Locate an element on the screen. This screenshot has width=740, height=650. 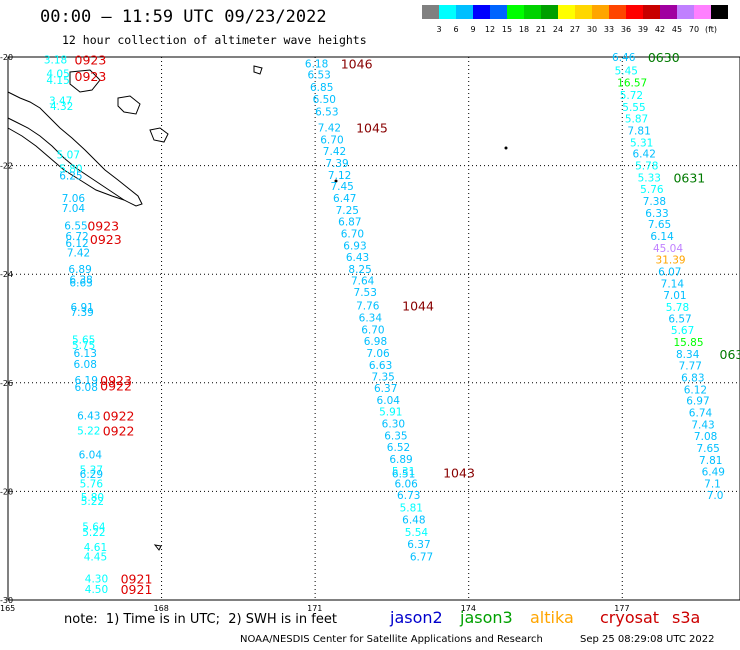
swh-value: 6.51 is located at coordinates (403, 474).